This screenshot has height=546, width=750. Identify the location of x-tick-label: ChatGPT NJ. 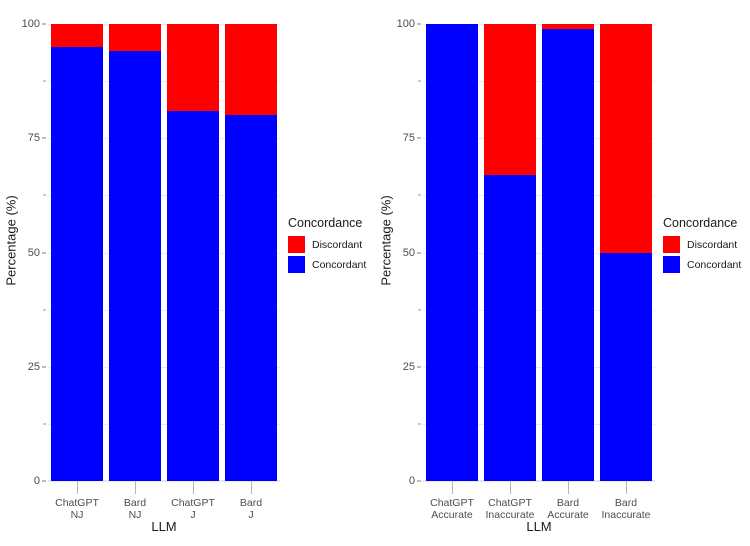
(77, 509).